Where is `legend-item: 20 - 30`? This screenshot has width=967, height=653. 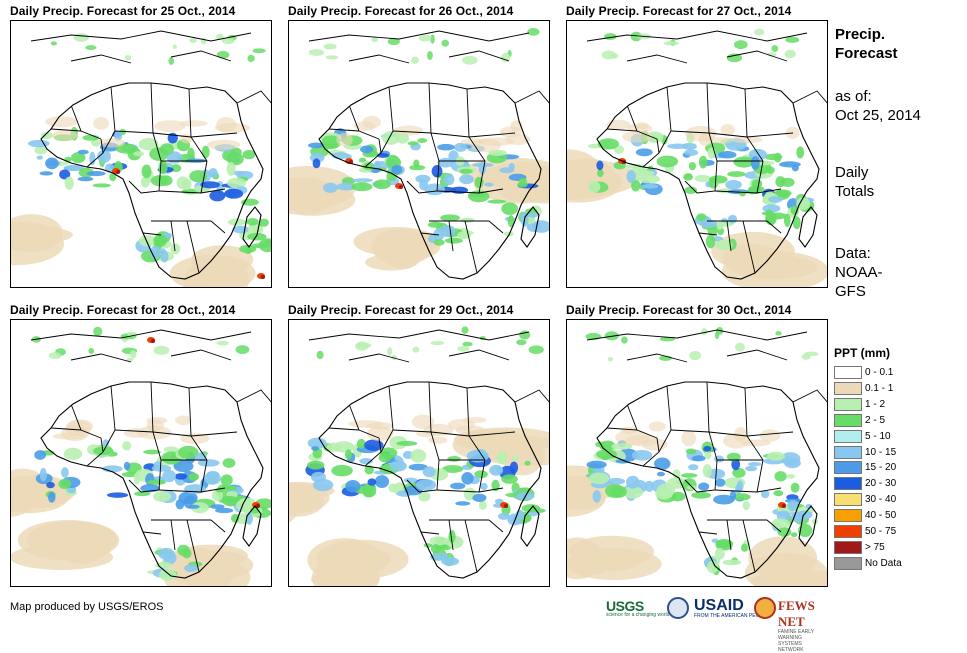 legend-item: 20 - 30 is located at coordinates (874, 484).